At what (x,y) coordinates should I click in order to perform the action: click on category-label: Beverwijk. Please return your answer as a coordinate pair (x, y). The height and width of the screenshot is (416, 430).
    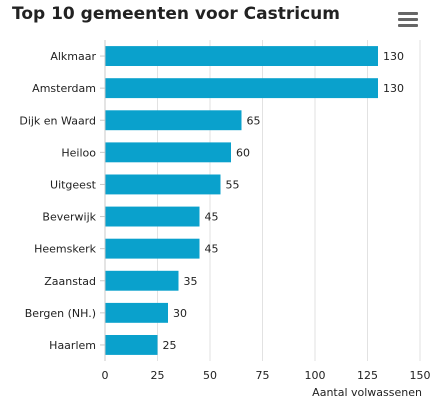
    Looking at the image, I should click on (69, 217).